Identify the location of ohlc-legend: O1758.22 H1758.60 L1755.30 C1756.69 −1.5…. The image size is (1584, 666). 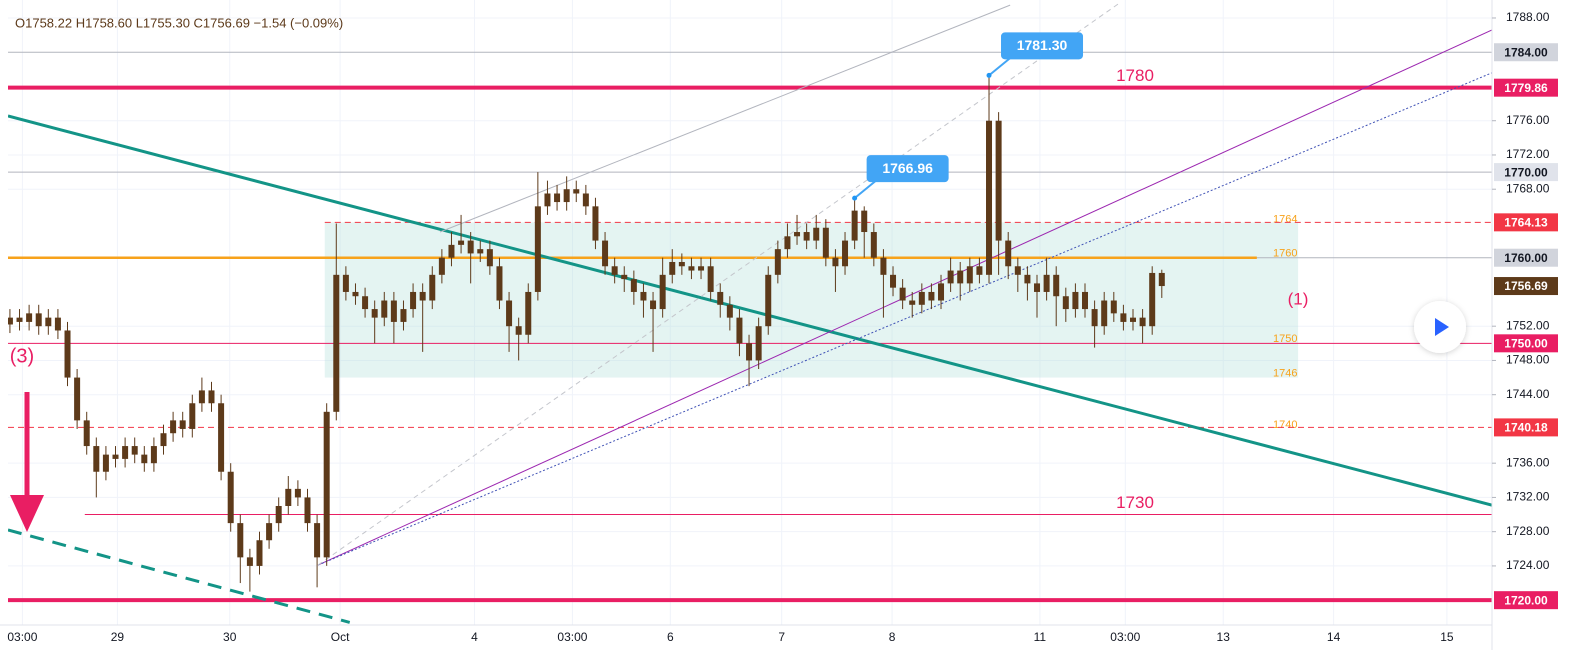
(179, 22).